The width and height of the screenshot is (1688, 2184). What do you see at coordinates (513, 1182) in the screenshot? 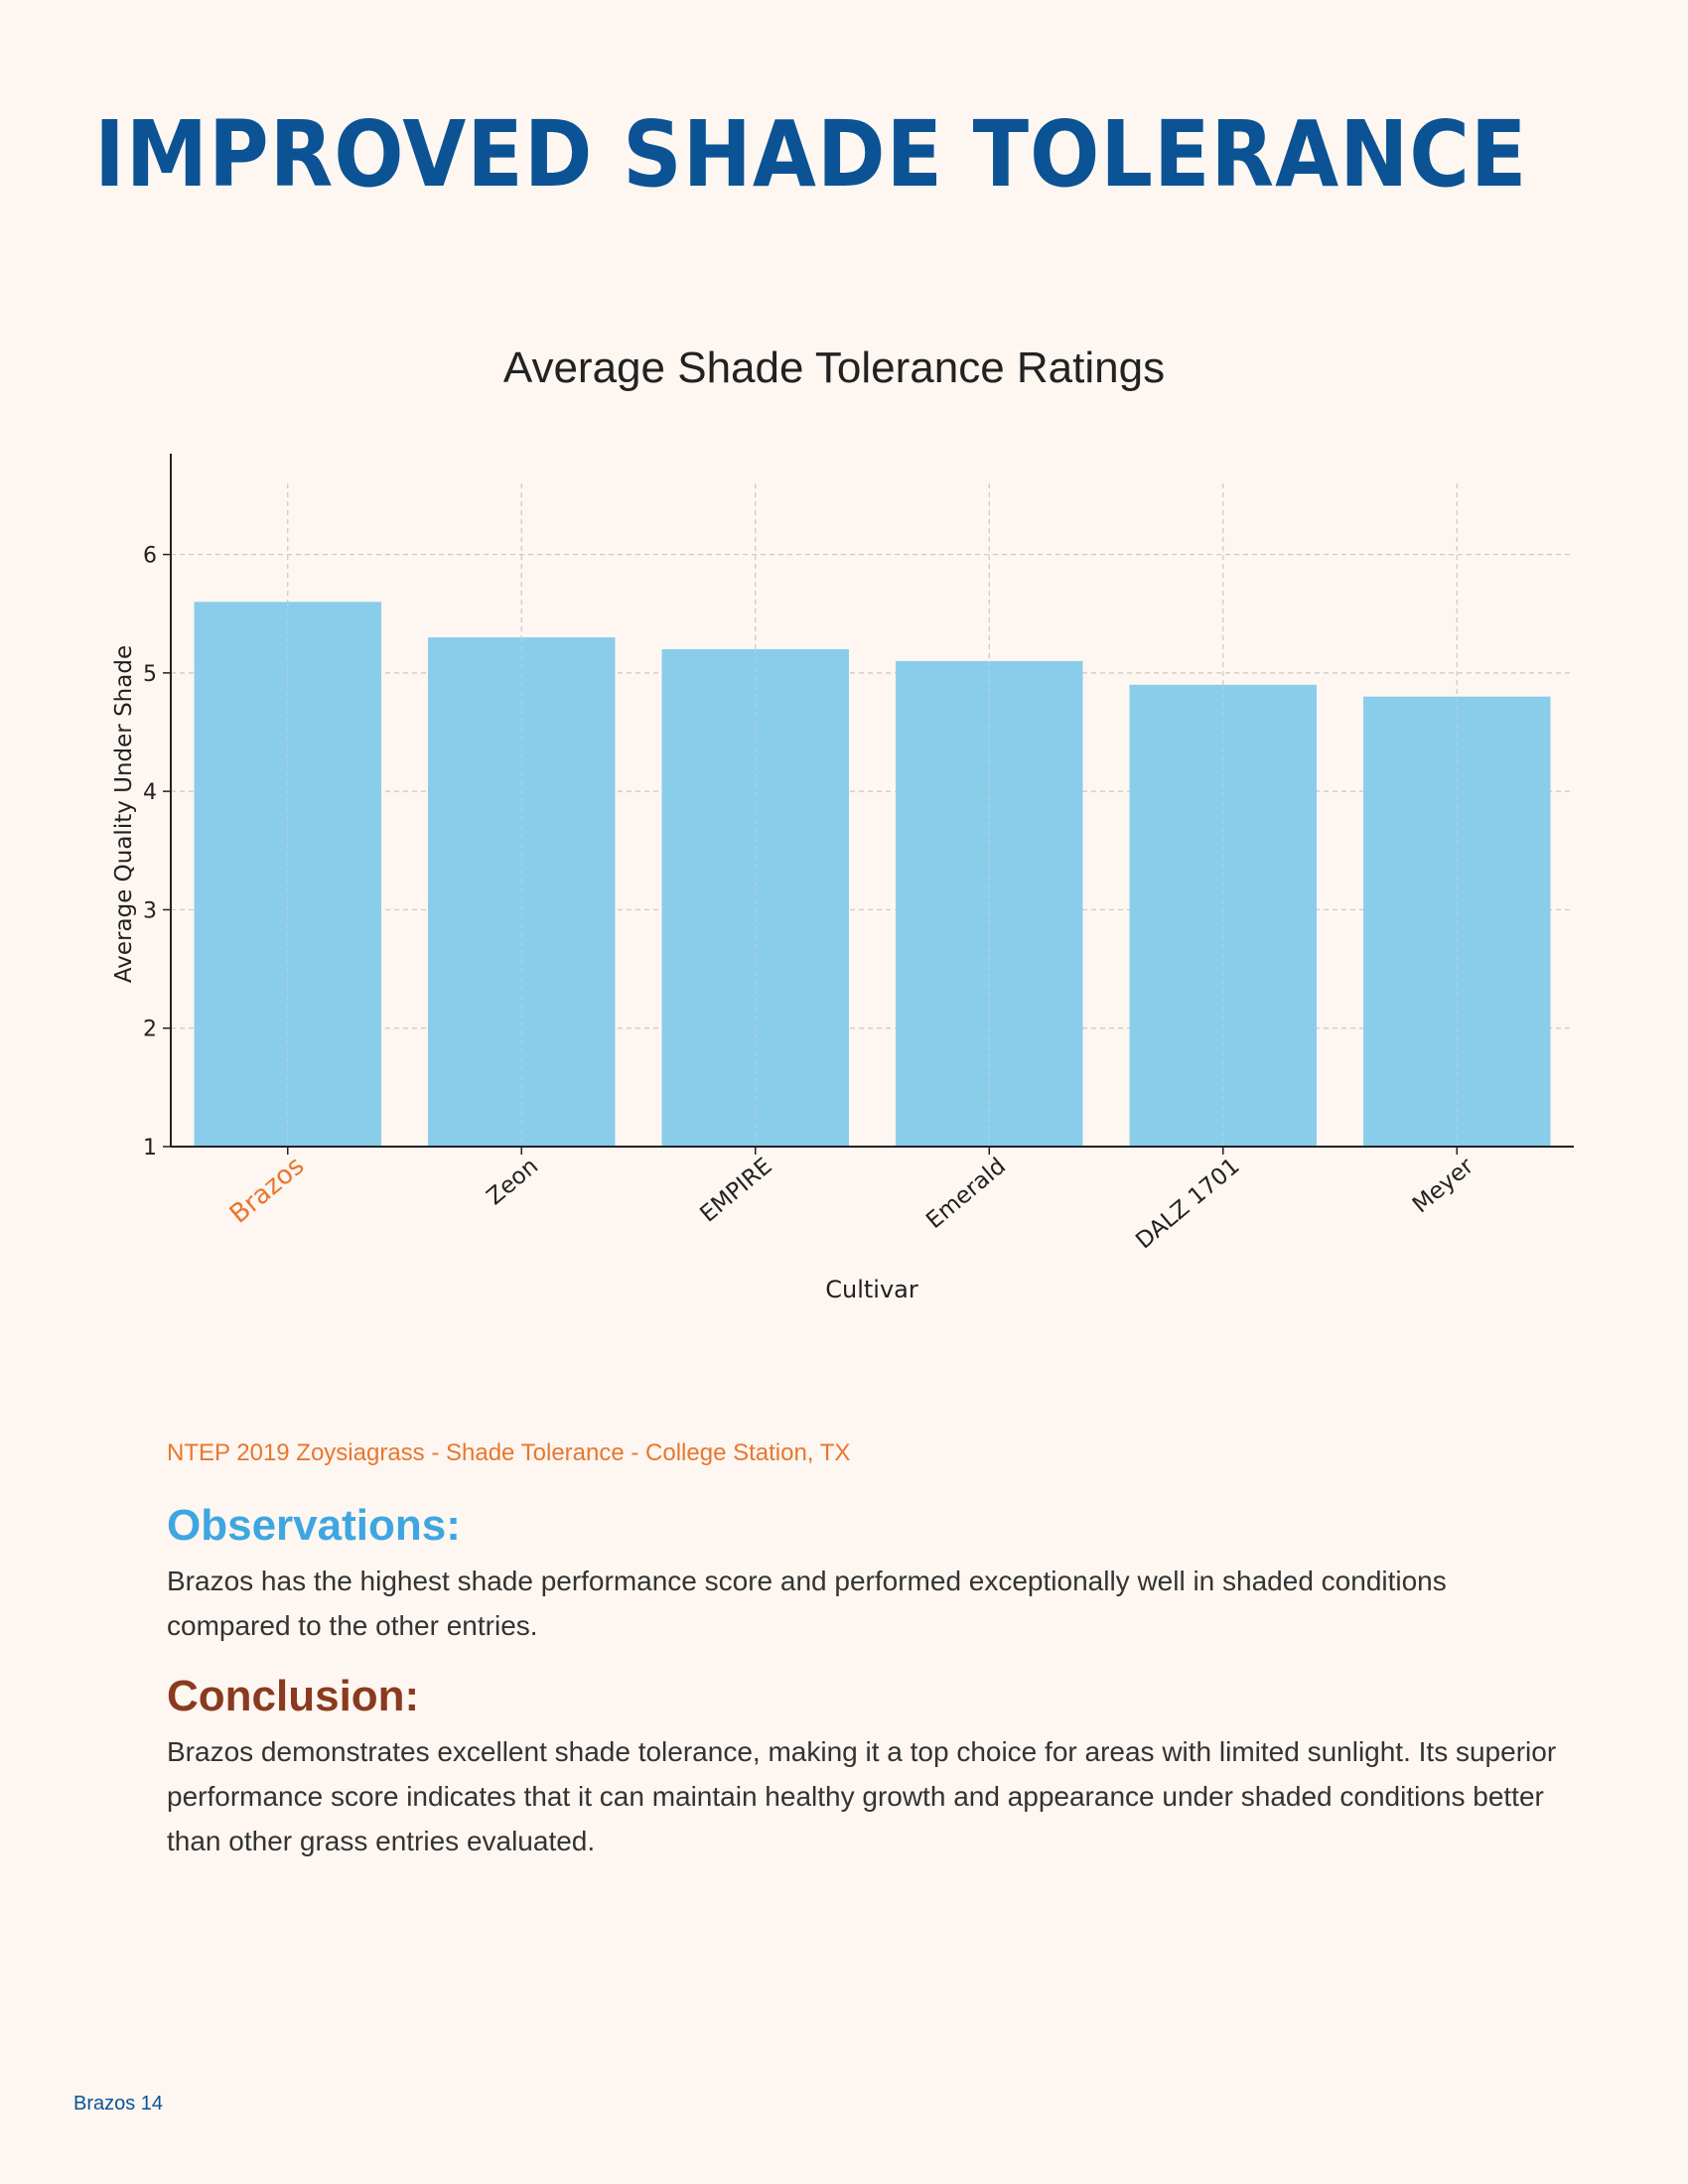
I see `x-tick-label: Zeon` at bounding box center [513, 1182].